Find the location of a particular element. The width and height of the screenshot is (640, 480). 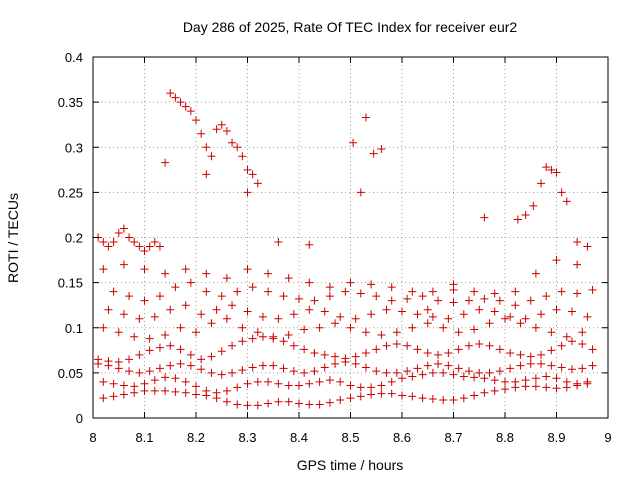

x-tick-label: 8.7 is located at coordinates (453, 437).